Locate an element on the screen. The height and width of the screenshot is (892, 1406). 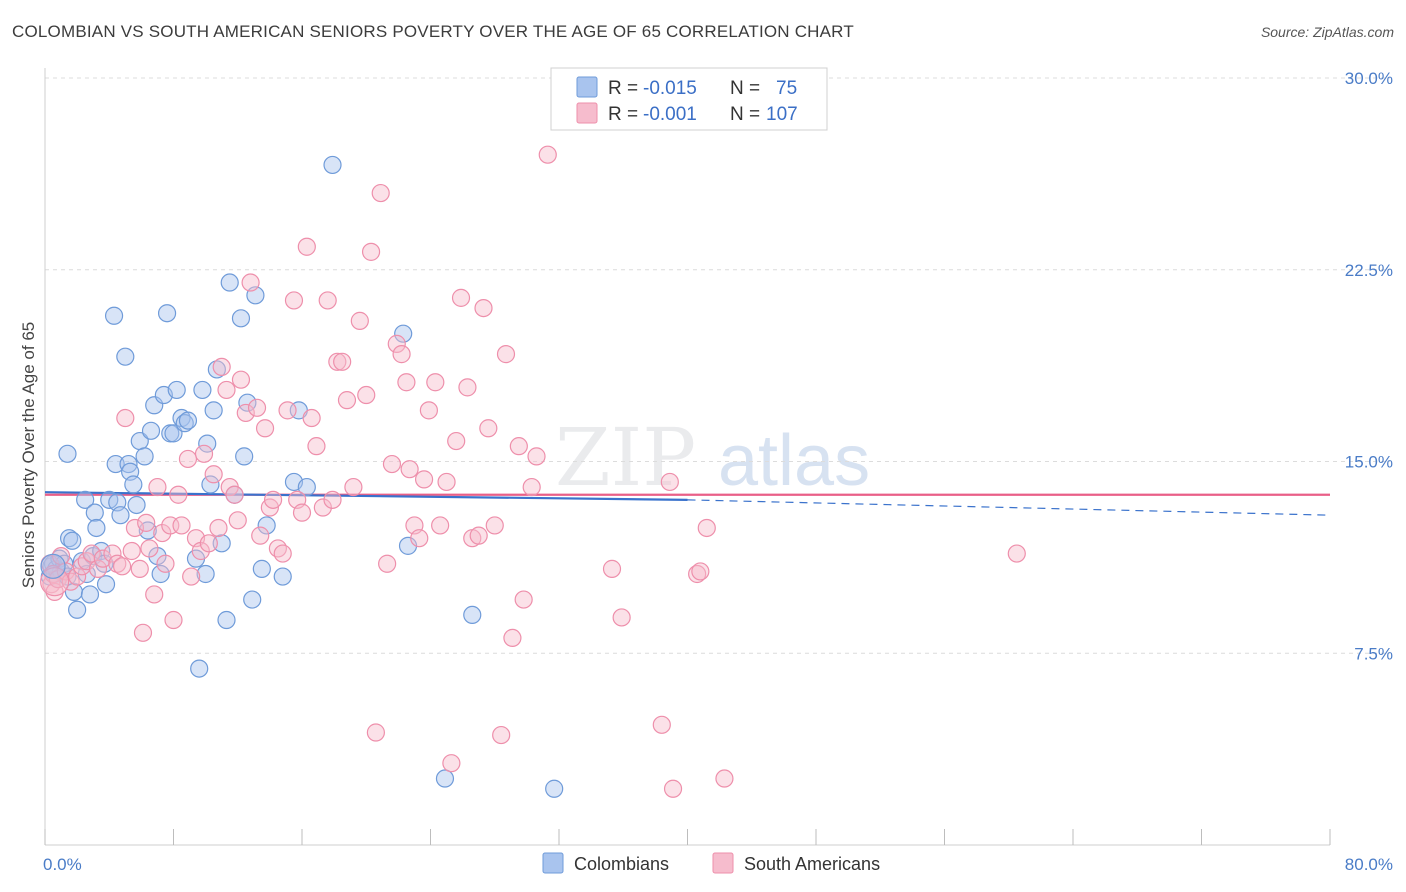
legend-r-value-1: -0.015 is located at coordinates (670, 88).